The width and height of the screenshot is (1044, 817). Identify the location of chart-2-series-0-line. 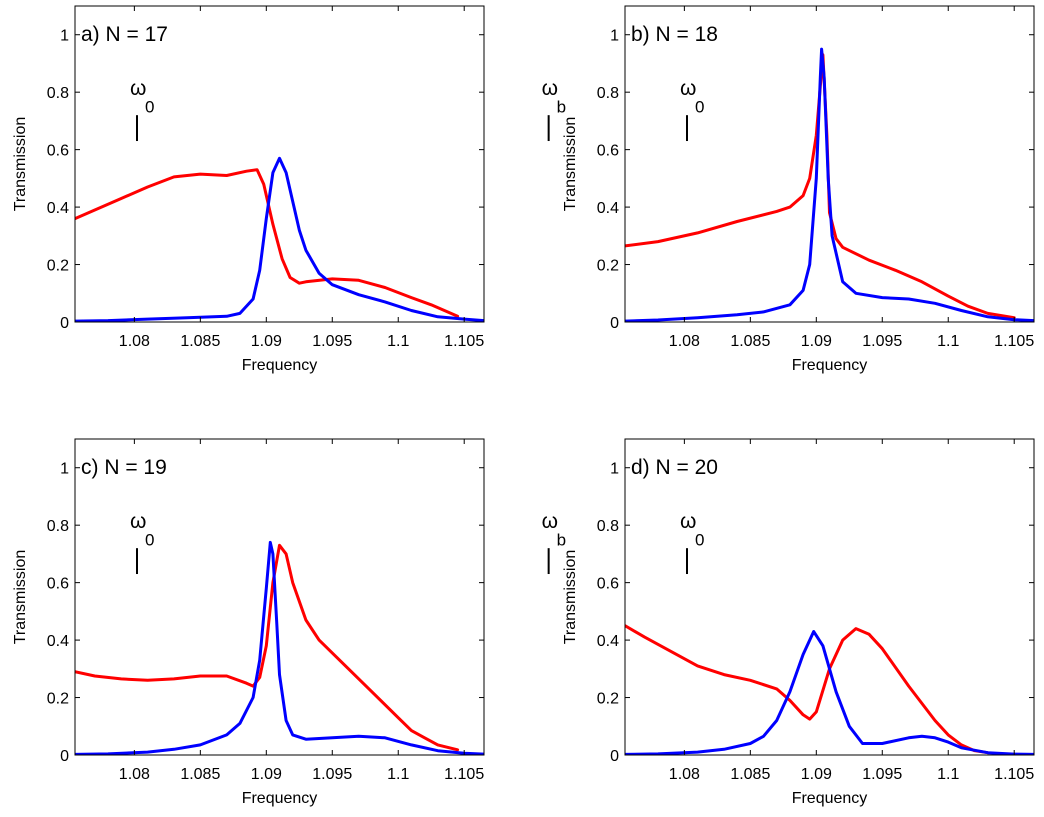
(267, 647).